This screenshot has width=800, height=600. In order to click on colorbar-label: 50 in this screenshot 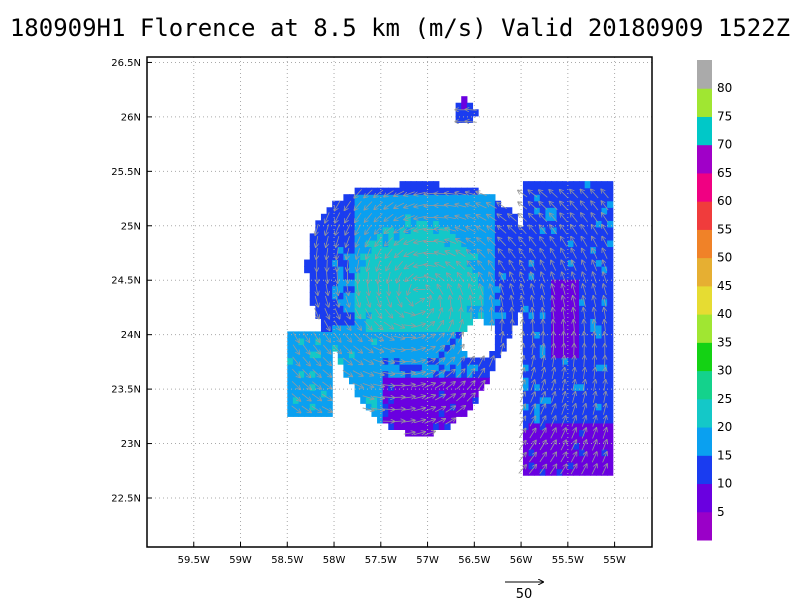, I will do `click(724, 258)`.